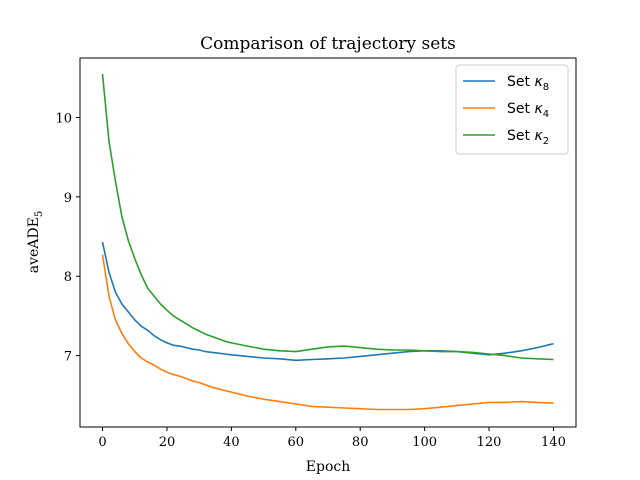 Image resolution: width=640 pixels, height=480 pixels. Describe the element at coordinates (63, 119) in the screenshot. I see `y-tick-label: 10` at that location.